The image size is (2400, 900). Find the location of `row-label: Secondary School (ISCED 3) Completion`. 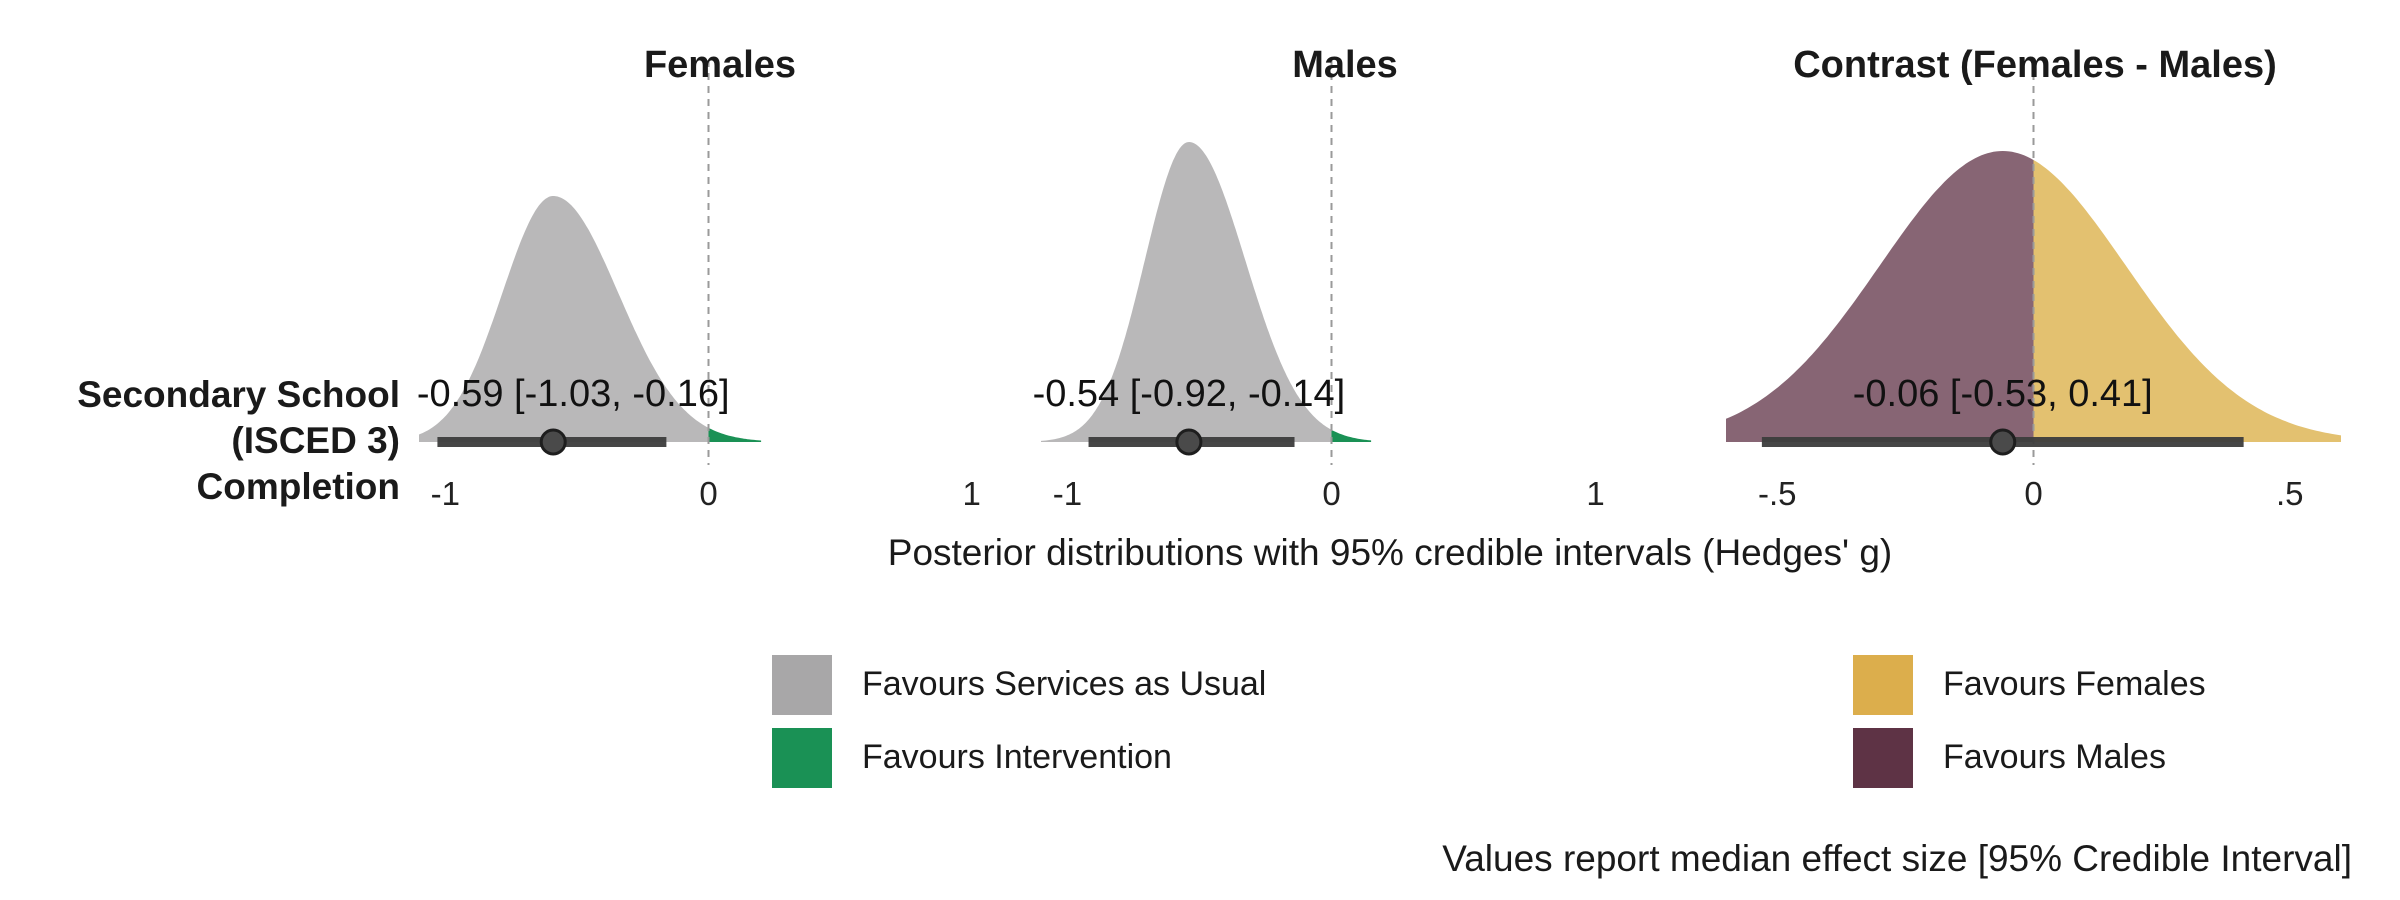

row-label: Secondary School (ISCED 3) Completion is located at coordinates (238, 441).